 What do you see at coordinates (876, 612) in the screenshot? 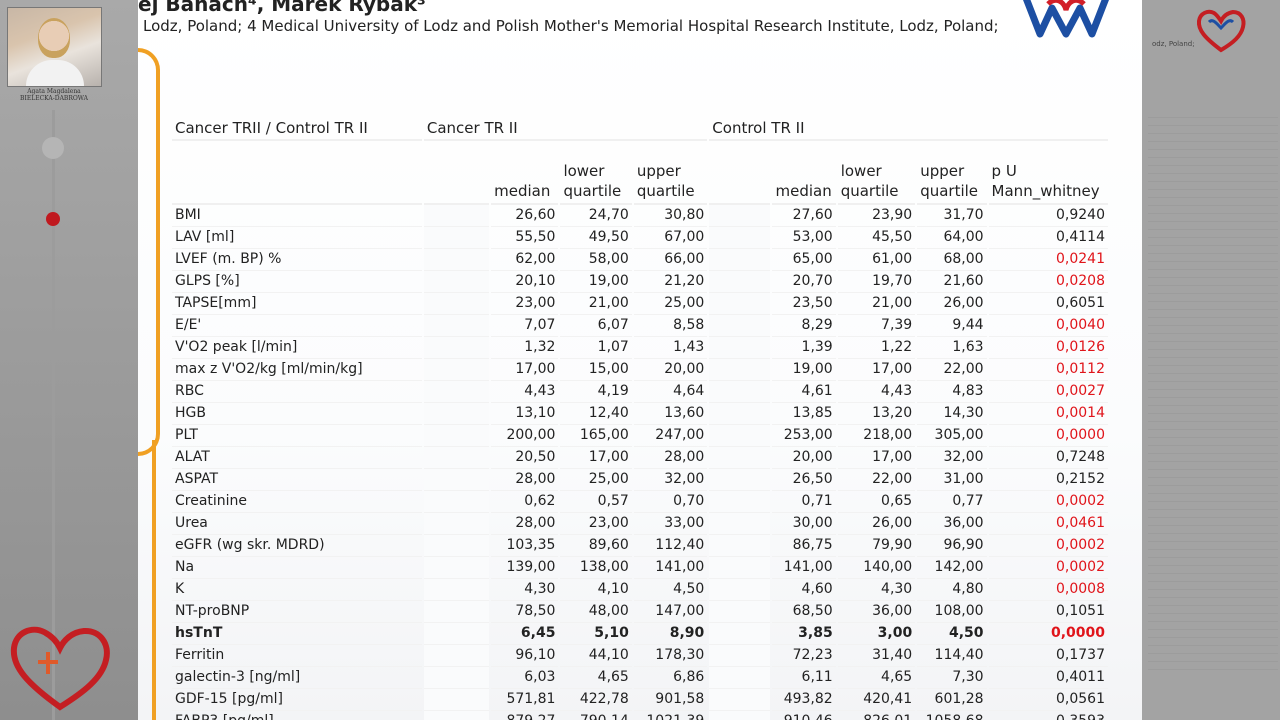
I see `control-lower-quartile-cell: 36,00` at bounding box center [876, 612].